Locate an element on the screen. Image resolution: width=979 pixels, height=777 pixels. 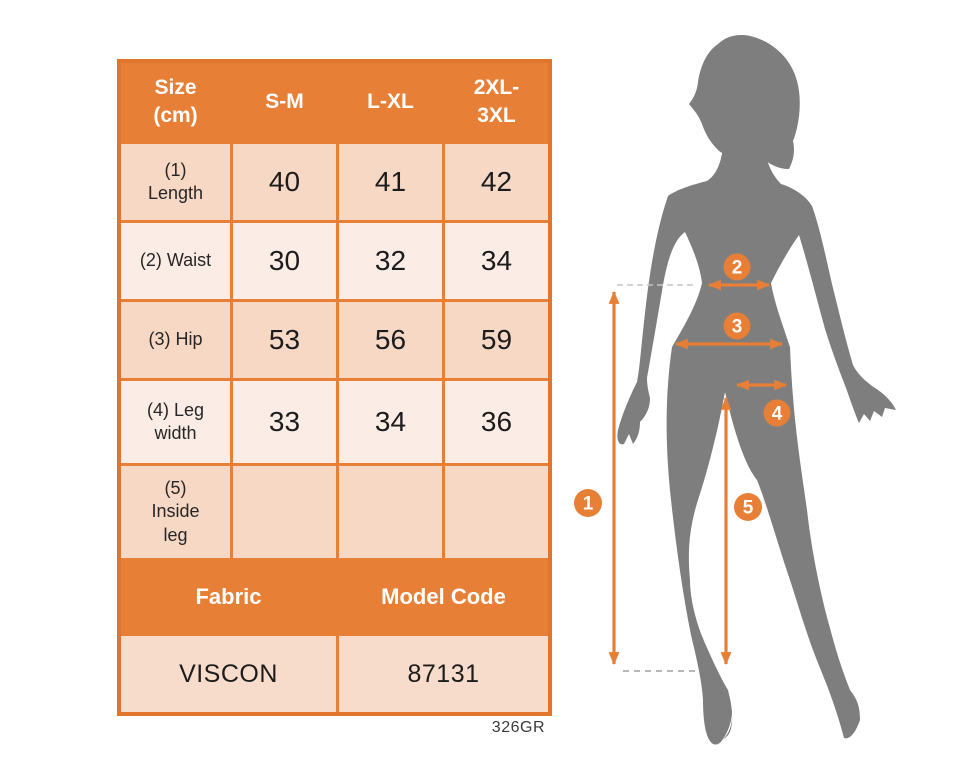
marker-2-number: 2 is located at coordinates (737, 268).